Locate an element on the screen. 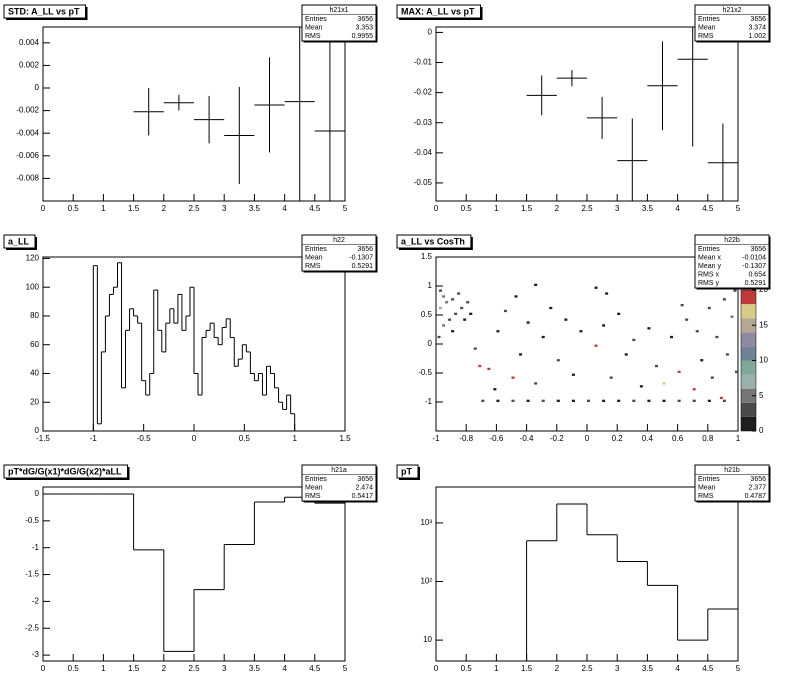 This screenshot has height=690, width=786. chart-title: MAX: A_LL vs pT is located at coordinates (438, 11).